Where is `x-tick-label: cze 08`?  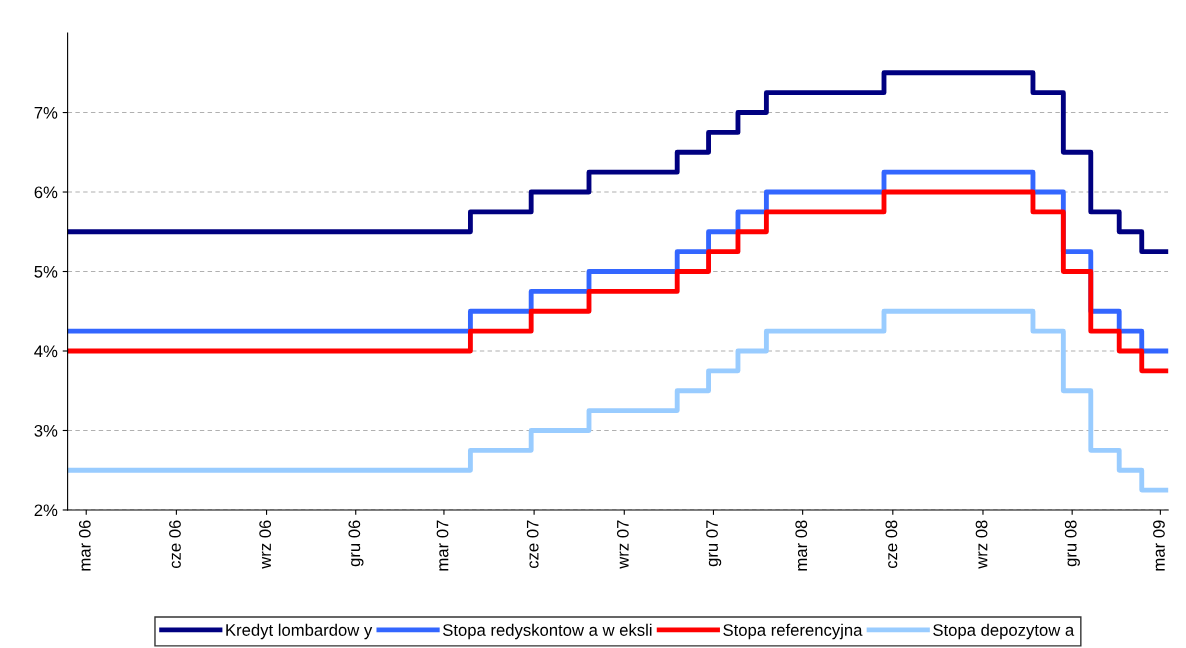 x-tick-label: cze 08 is located at coordinates (891, 544).